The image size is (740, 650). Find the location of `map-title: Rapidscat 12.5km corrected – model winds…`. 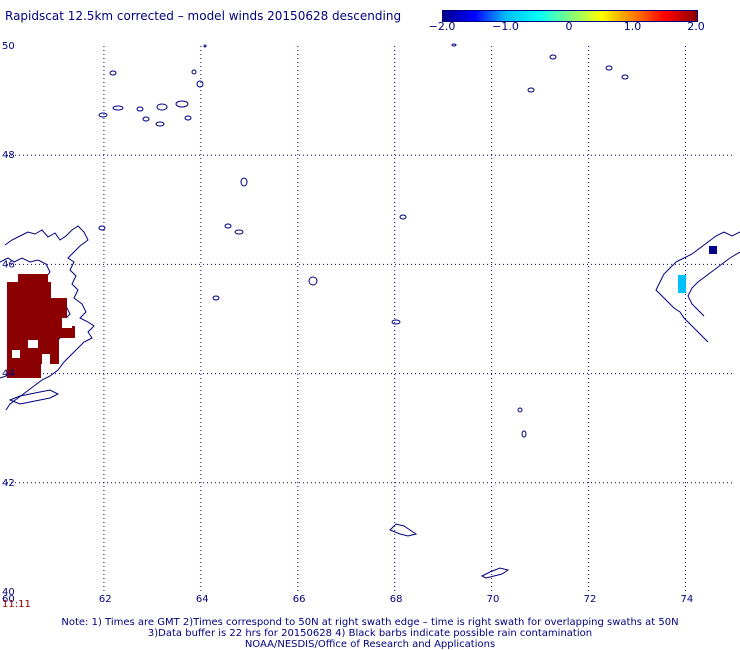

map-title: Rapidscat 12.5km corrected – model winds… is located at coordinates (203, 16).